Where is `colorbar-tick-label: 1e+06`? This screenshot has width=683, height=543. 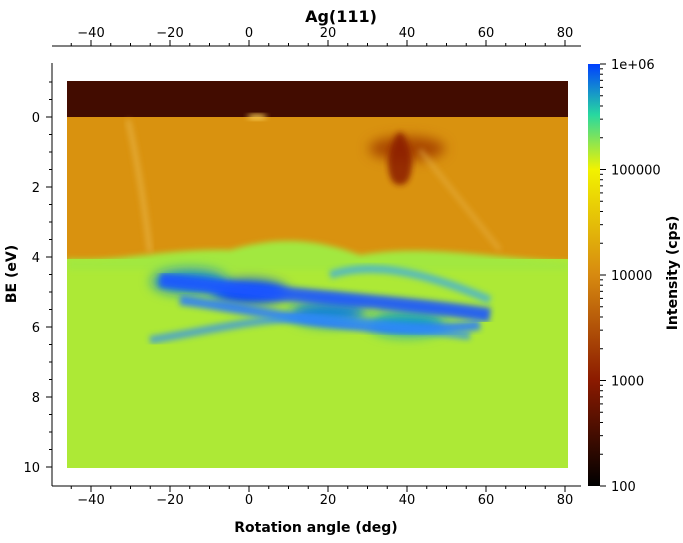 colorbar-tick-label: 1e+06 is located at coordinates (633, 65).